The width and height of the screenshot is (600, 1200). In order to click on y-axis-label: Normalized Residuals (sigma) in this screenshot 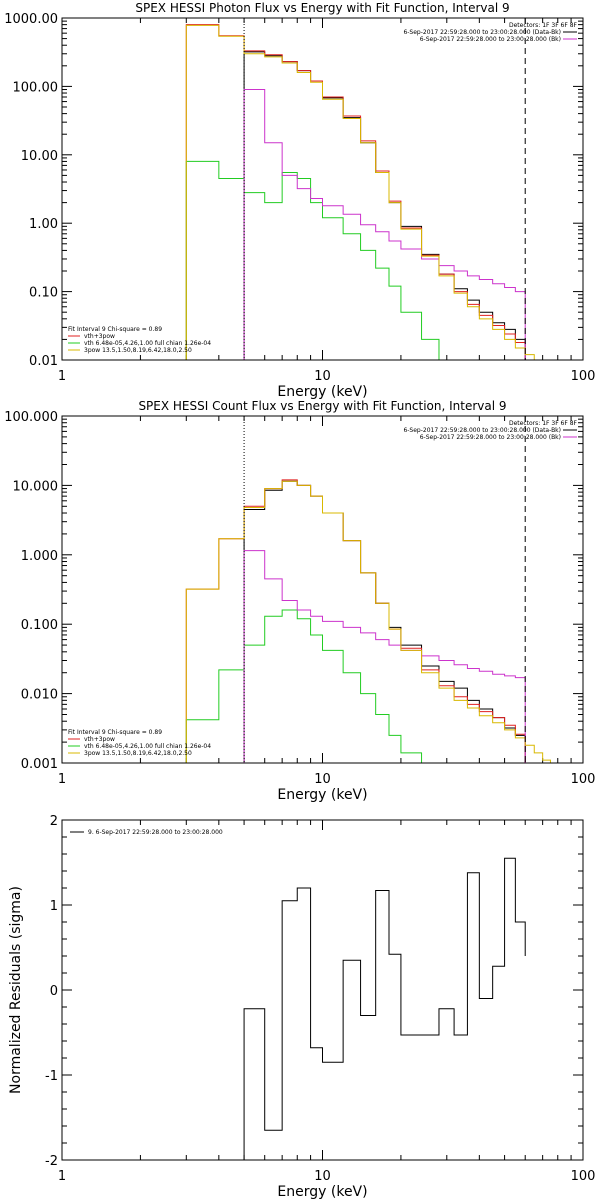, I will do `click(16, 990)`.